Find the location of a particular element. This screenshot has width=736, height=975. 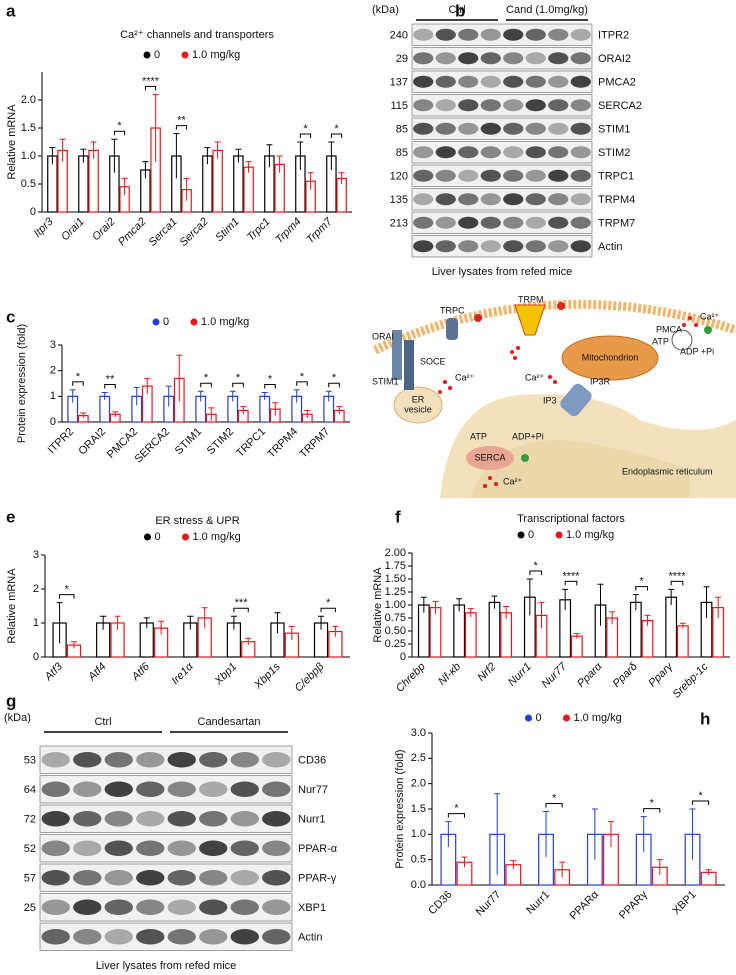

x-tick-label: TRPM4 is located at coordinates (282, 443).